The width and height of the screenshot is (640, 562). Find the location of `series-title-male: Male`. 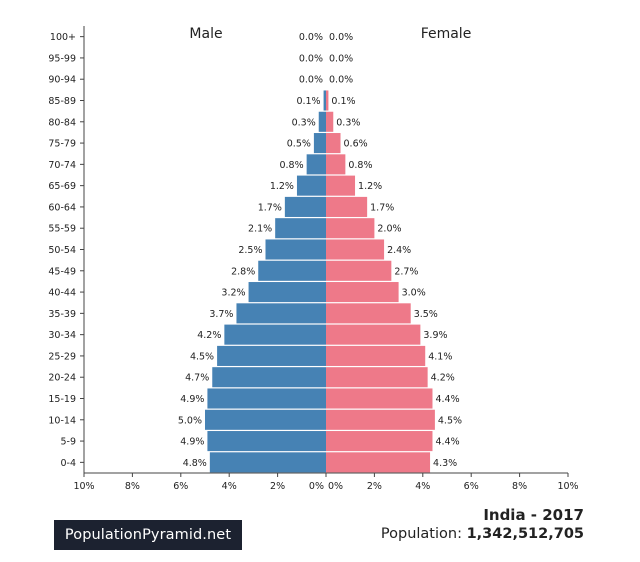

series-title-male: Male is located at coordinates (205, 34).